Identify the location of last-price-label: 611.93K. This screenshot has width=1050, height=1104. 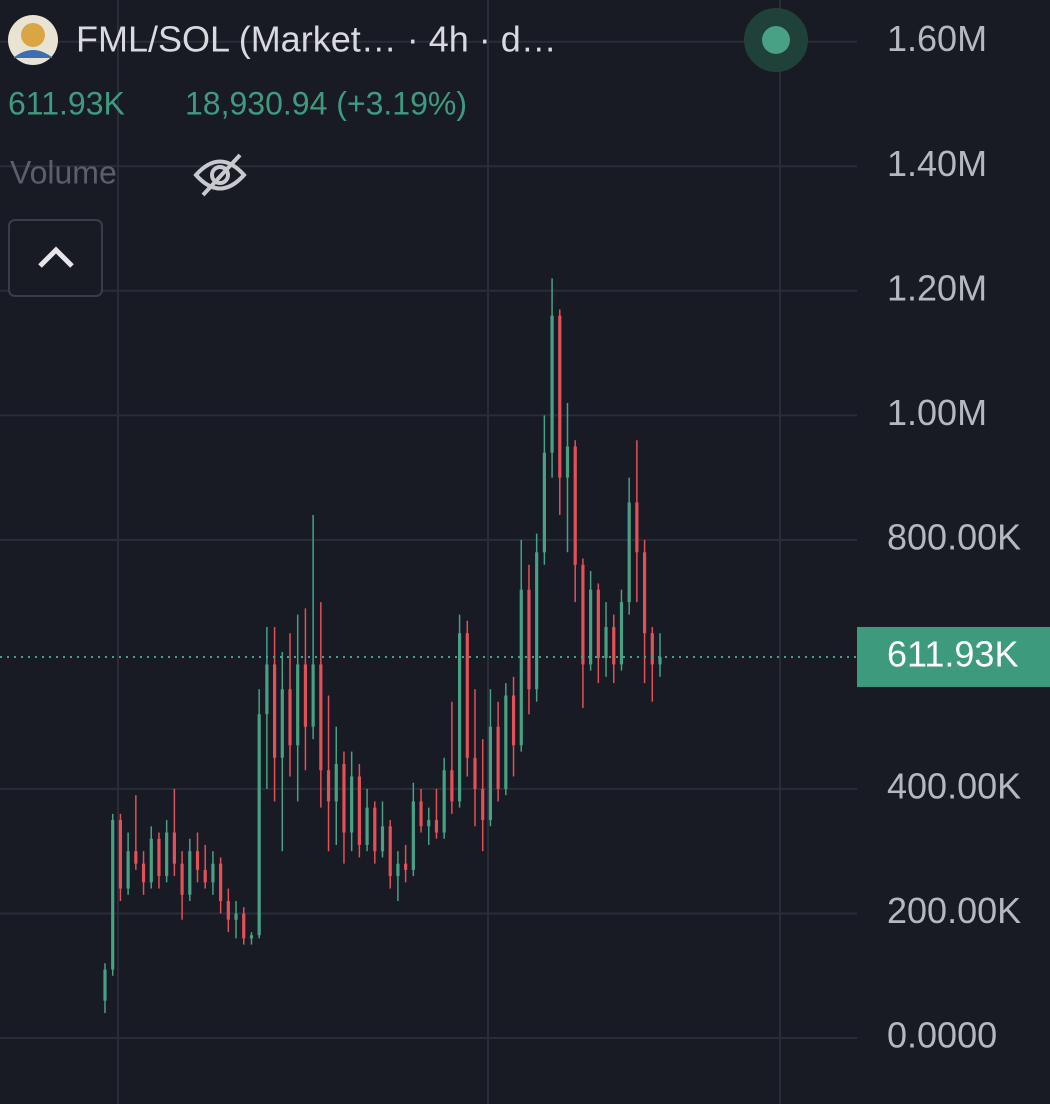
(952, 653).